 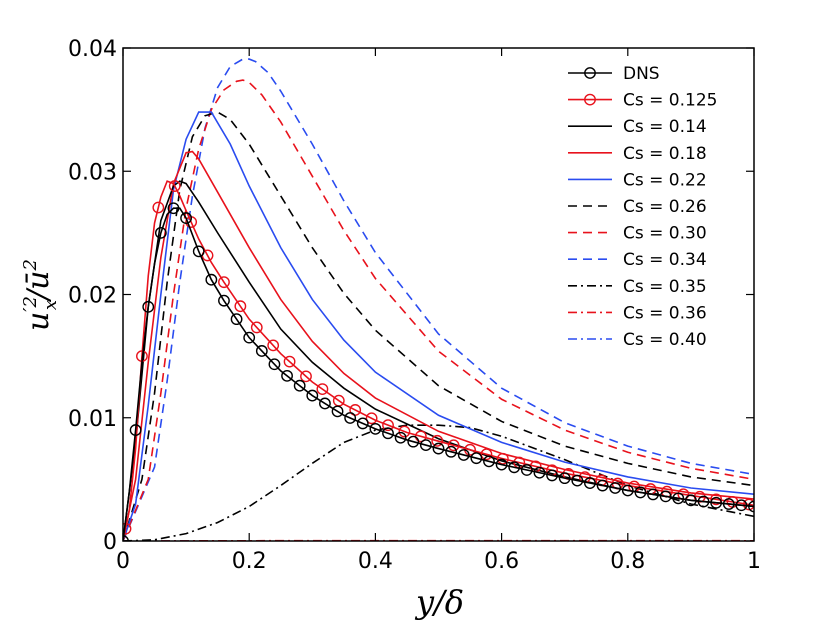 What do you see at coordinates (665, 127) in the screenshot?
I see `legend-label: Cs = 0.14` at bounding box center [665, 127].